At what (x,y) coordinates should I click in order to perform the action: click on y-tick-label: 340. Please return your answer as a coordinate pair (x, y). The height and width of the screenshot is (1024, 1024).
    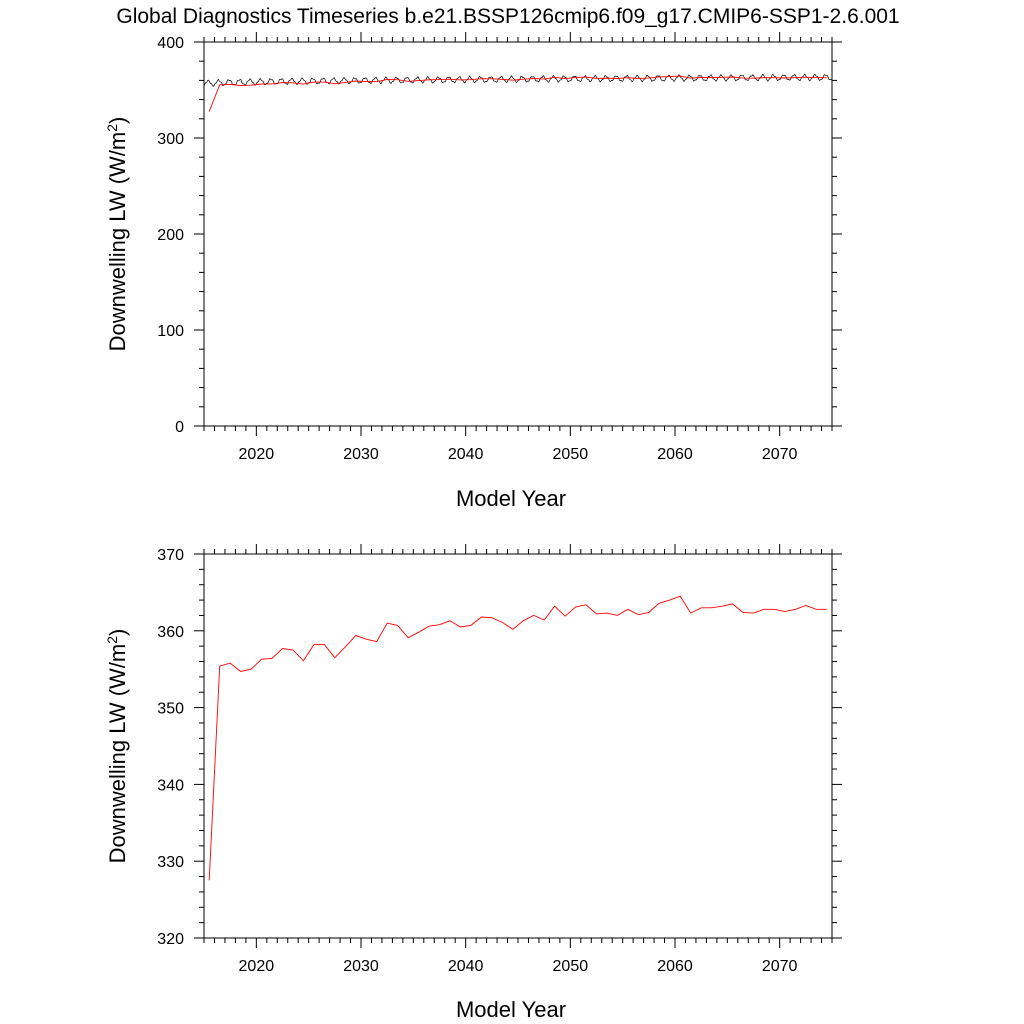
    Looking at the image, I should click on (170, 785).